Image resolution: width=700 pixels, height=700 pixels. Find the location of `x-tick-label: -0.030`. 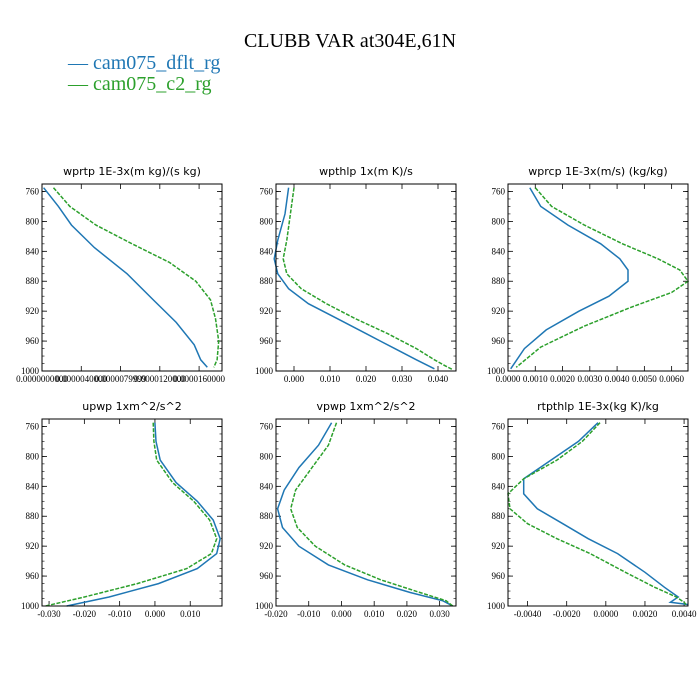

x-tick-label: -0.030 is located at coordinates (49, 614).